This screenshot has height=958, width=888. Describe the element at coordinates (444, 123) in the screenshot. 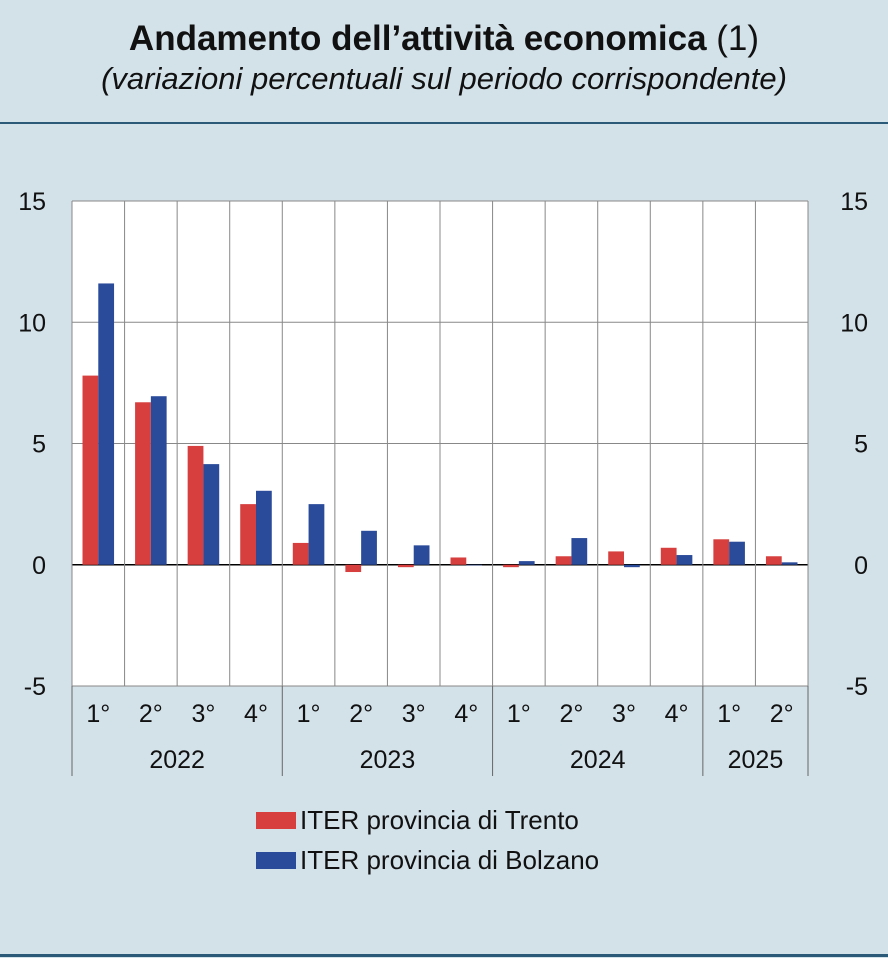

I see `title-divider` at that location.